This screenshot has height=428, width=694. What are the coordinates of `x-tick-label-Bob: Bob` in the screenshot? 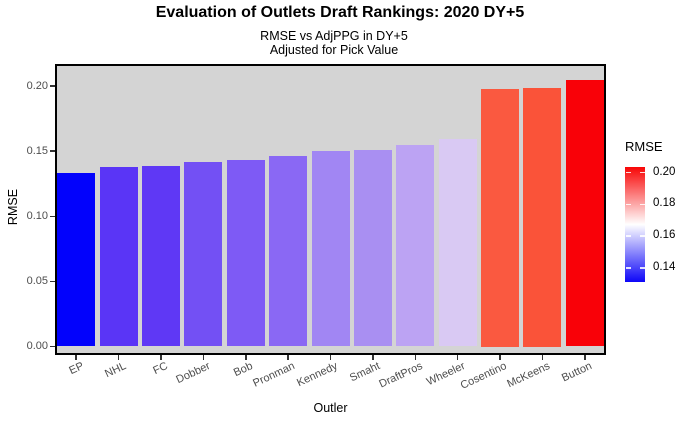 It's located at (243, 370).